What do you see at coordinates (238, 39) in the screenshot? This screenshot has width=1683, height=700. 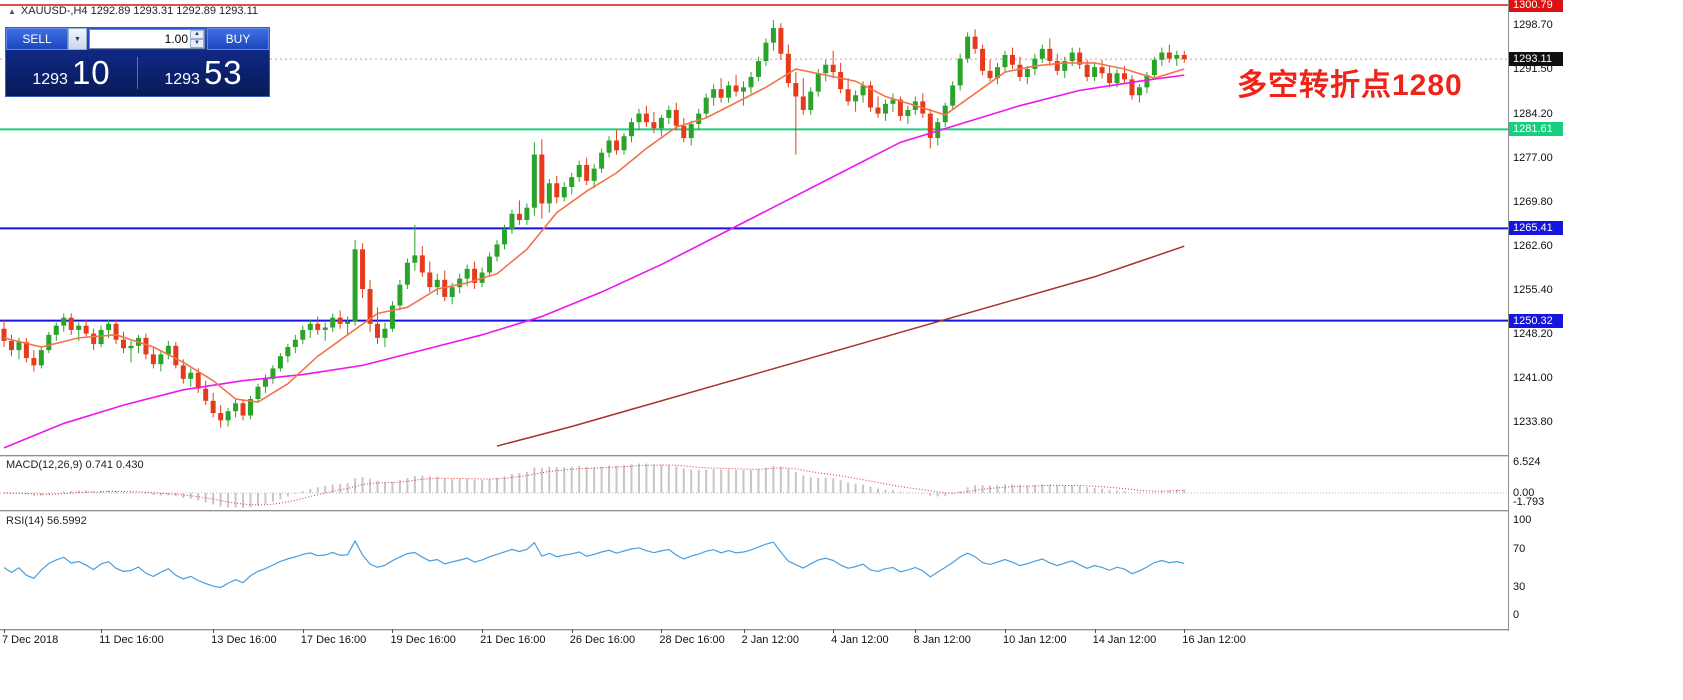 I see `buy-button: BUY` at bounding box center [238, 39].